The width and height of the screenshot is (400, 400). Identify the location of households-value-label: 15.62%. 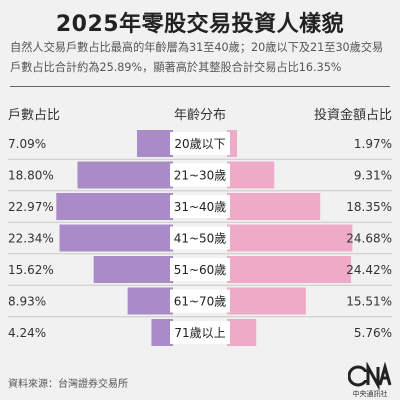
(31, 270).